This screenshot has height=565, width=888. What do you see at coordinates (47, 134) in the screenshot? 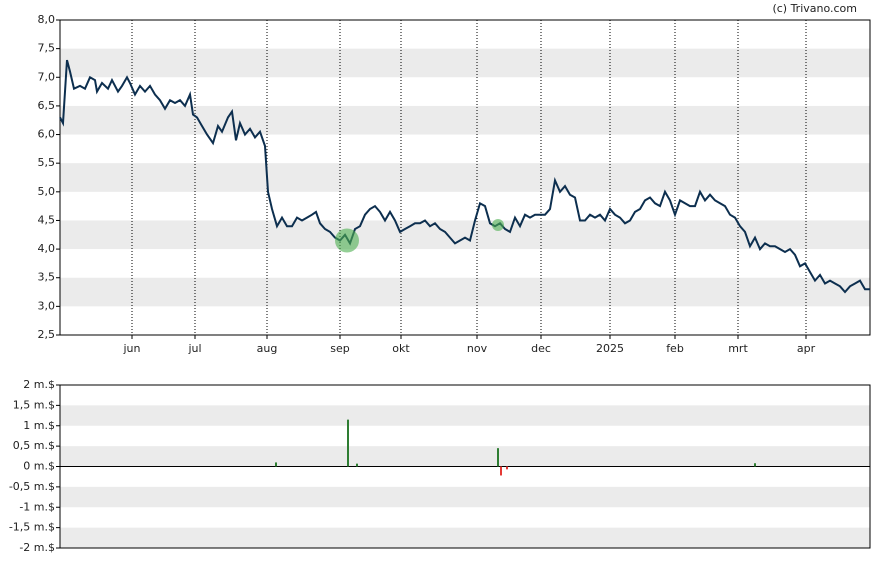
I see `y-tick-label: 6,0` at bounding box center [47, 134].